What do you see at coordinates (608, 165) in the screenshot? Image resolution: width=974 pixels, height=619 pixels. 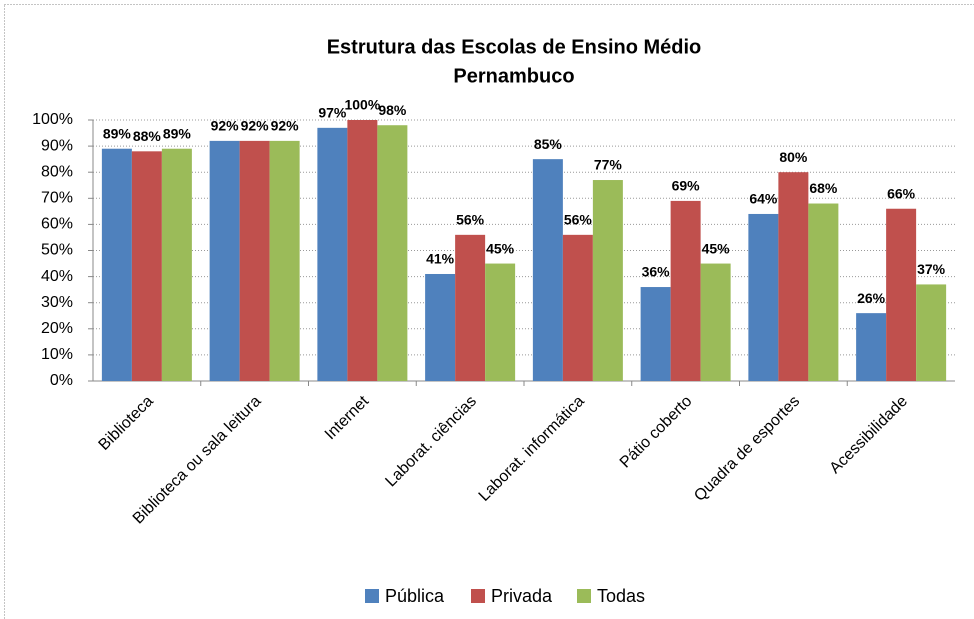 I see `value-label: 77%` at bounding box center [608, 165].